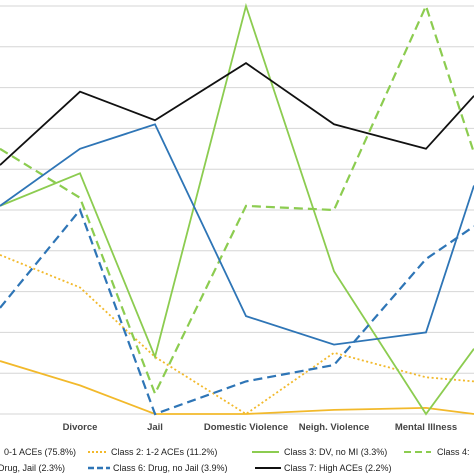  What do you see at coordinates (453, 452) in the screenshot?
I see `legend-label-class4: Class 4:` at bounding box center [453, 452].